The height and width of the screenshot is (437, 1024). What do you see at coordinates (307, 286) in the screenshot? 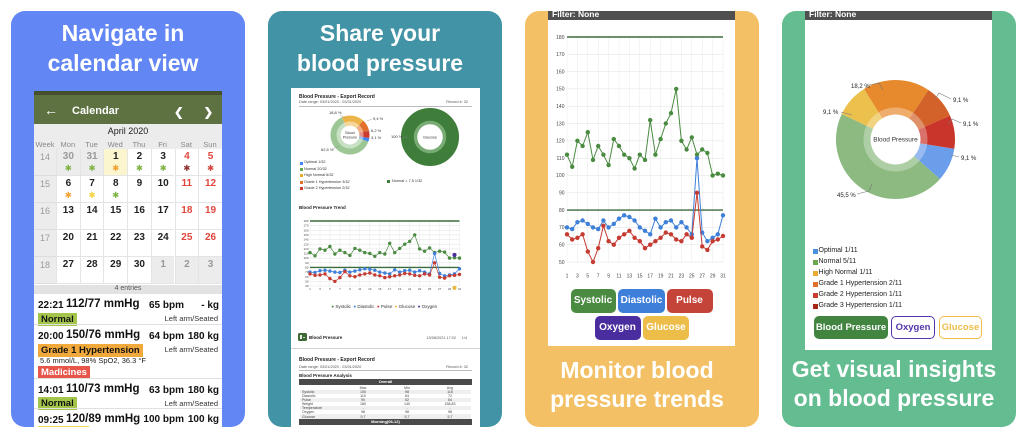
I see `svg-text: 40` at bounding box center [307, 286].